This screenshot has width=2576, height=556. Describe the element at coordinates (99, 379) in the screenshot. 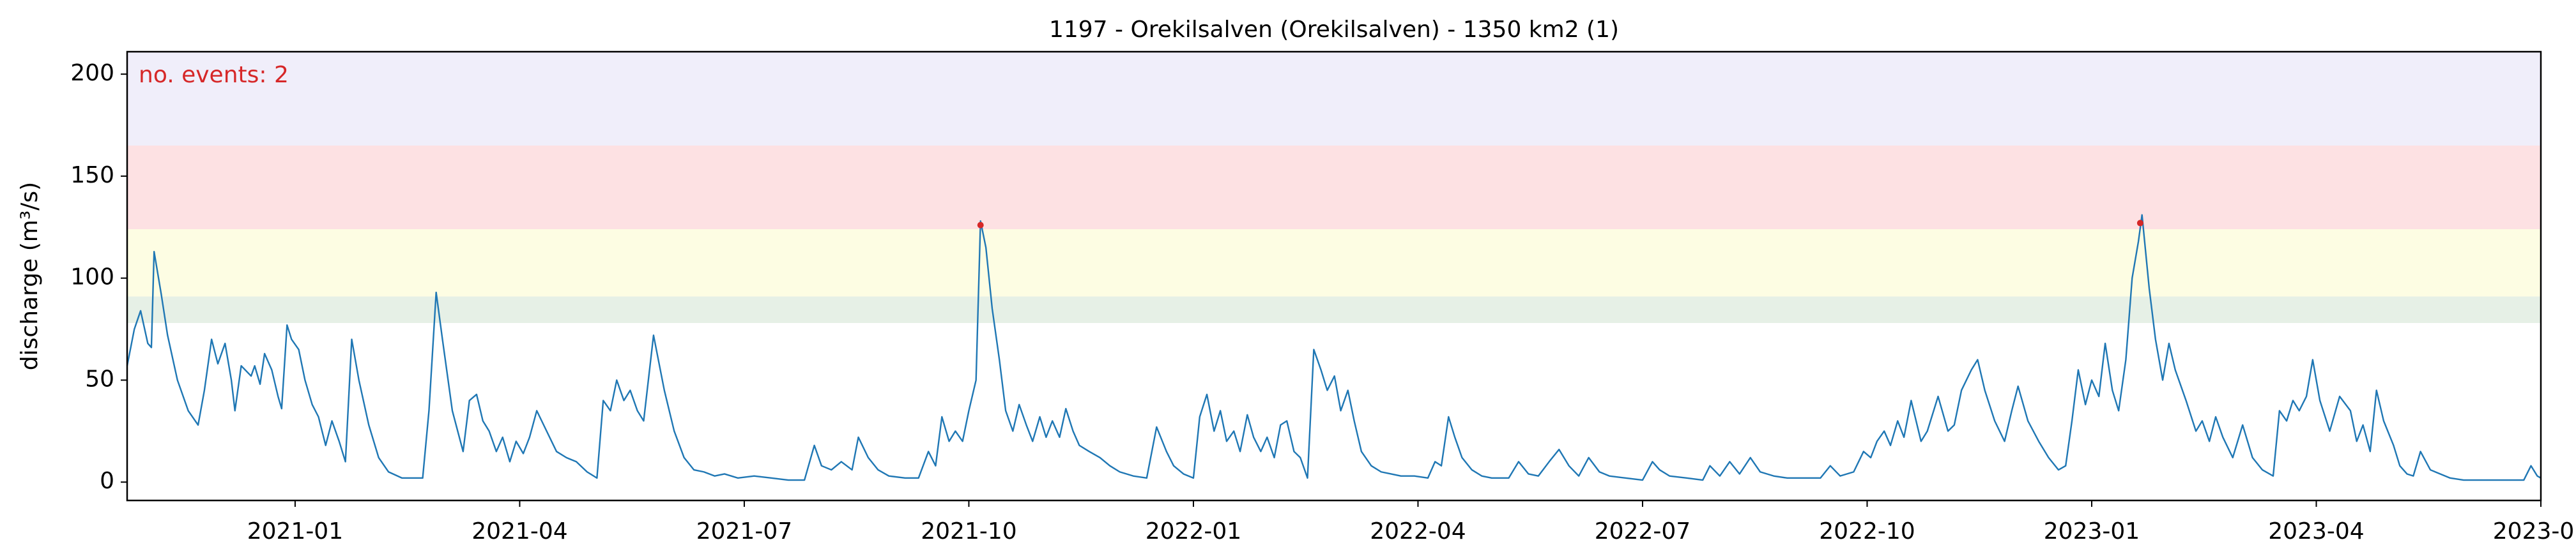

I see `y-tick-label: 50` at that location.